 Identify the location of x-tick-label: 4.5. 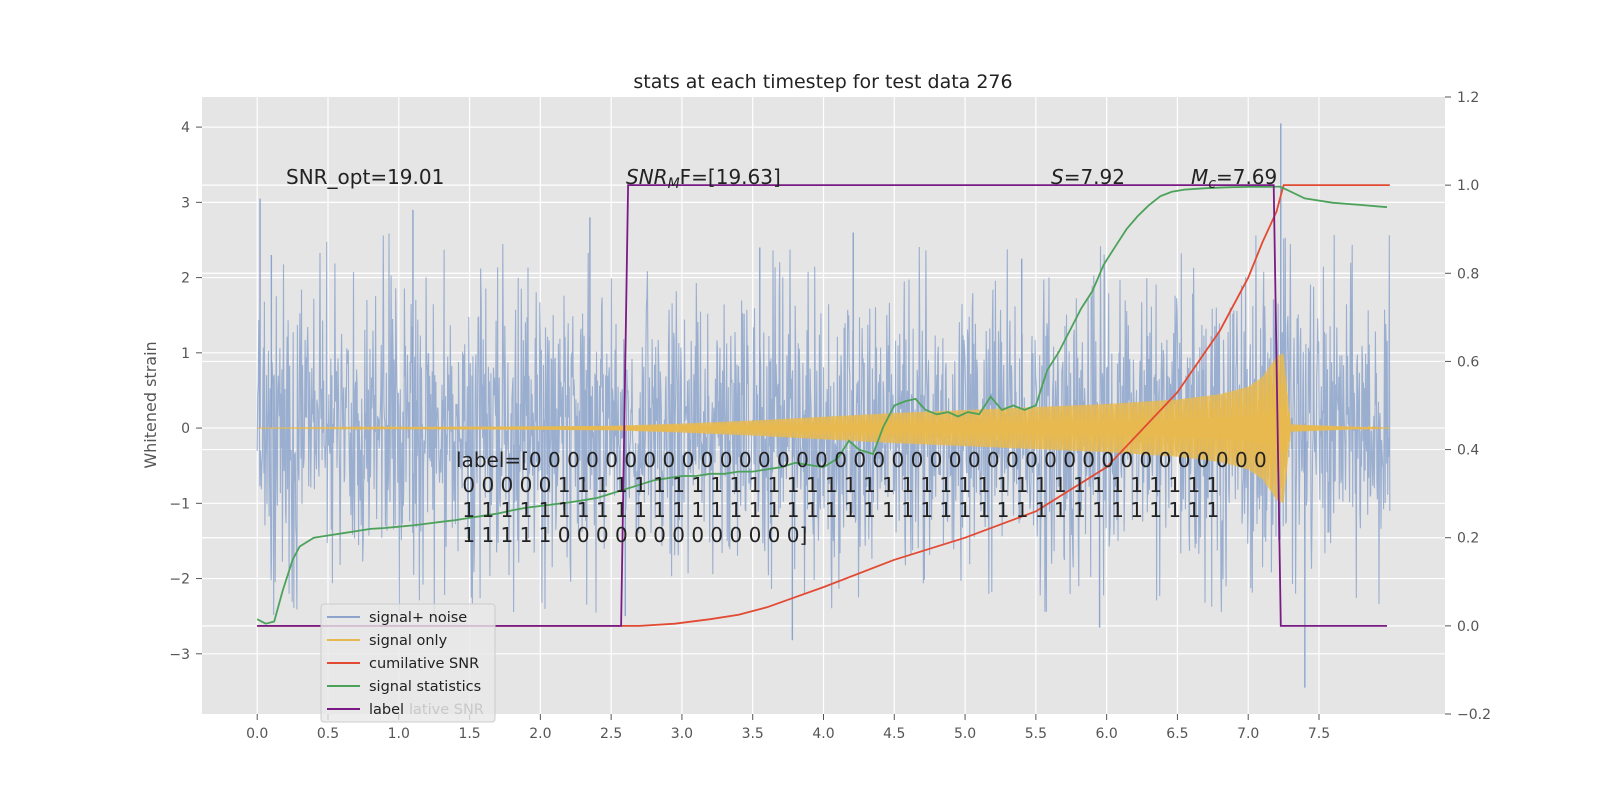
(894, 734).